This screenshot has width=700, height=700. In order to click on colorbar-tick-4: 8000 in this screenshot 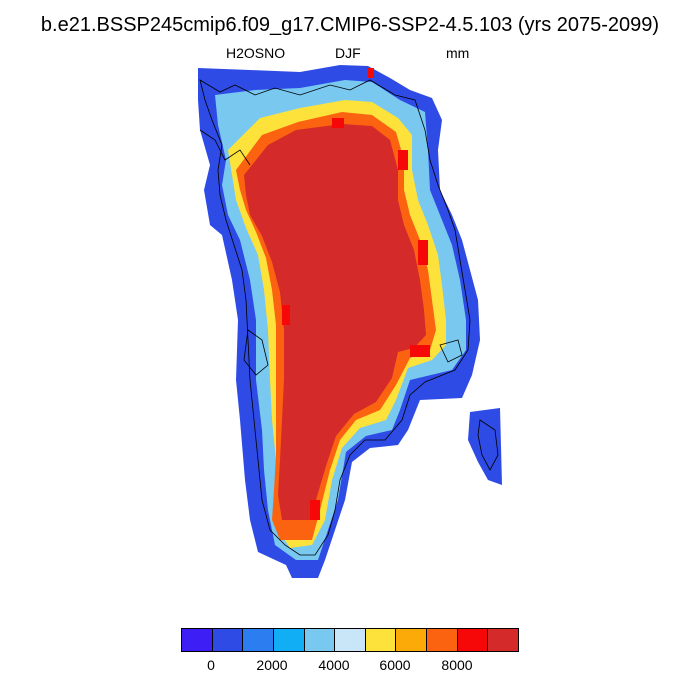, I will do `click(457, 665)`.